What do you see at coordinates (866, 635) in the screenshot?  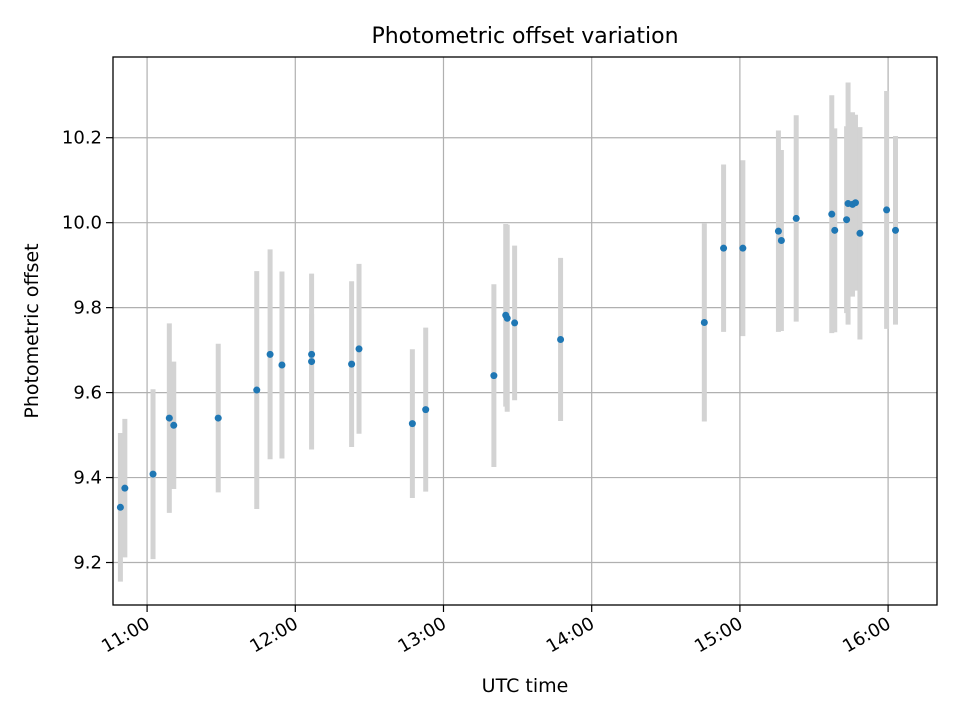 I see `x-tick-label: 16:00` at bounding box center [866, 635].